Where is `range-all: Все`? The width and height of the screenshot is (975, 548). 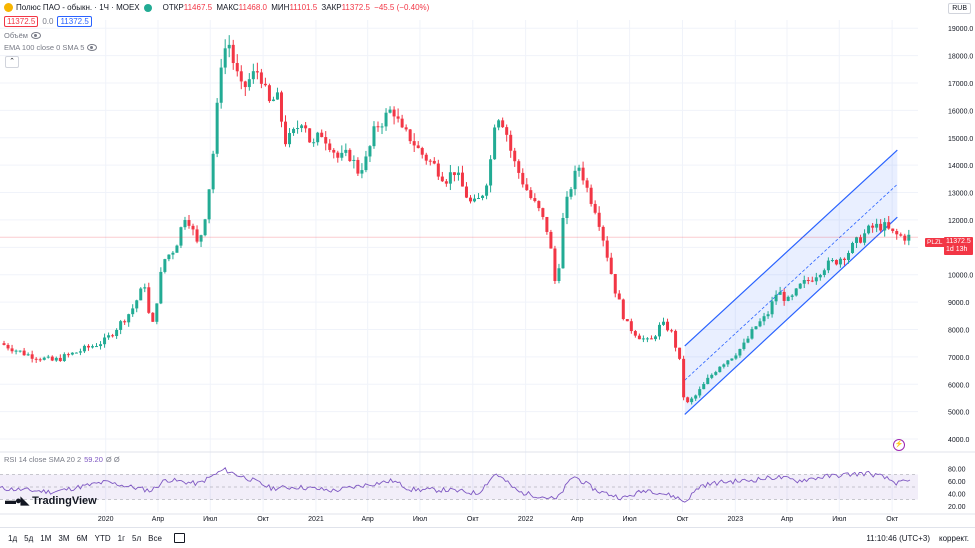
range-all: Все is located at coordinates (155, 538).